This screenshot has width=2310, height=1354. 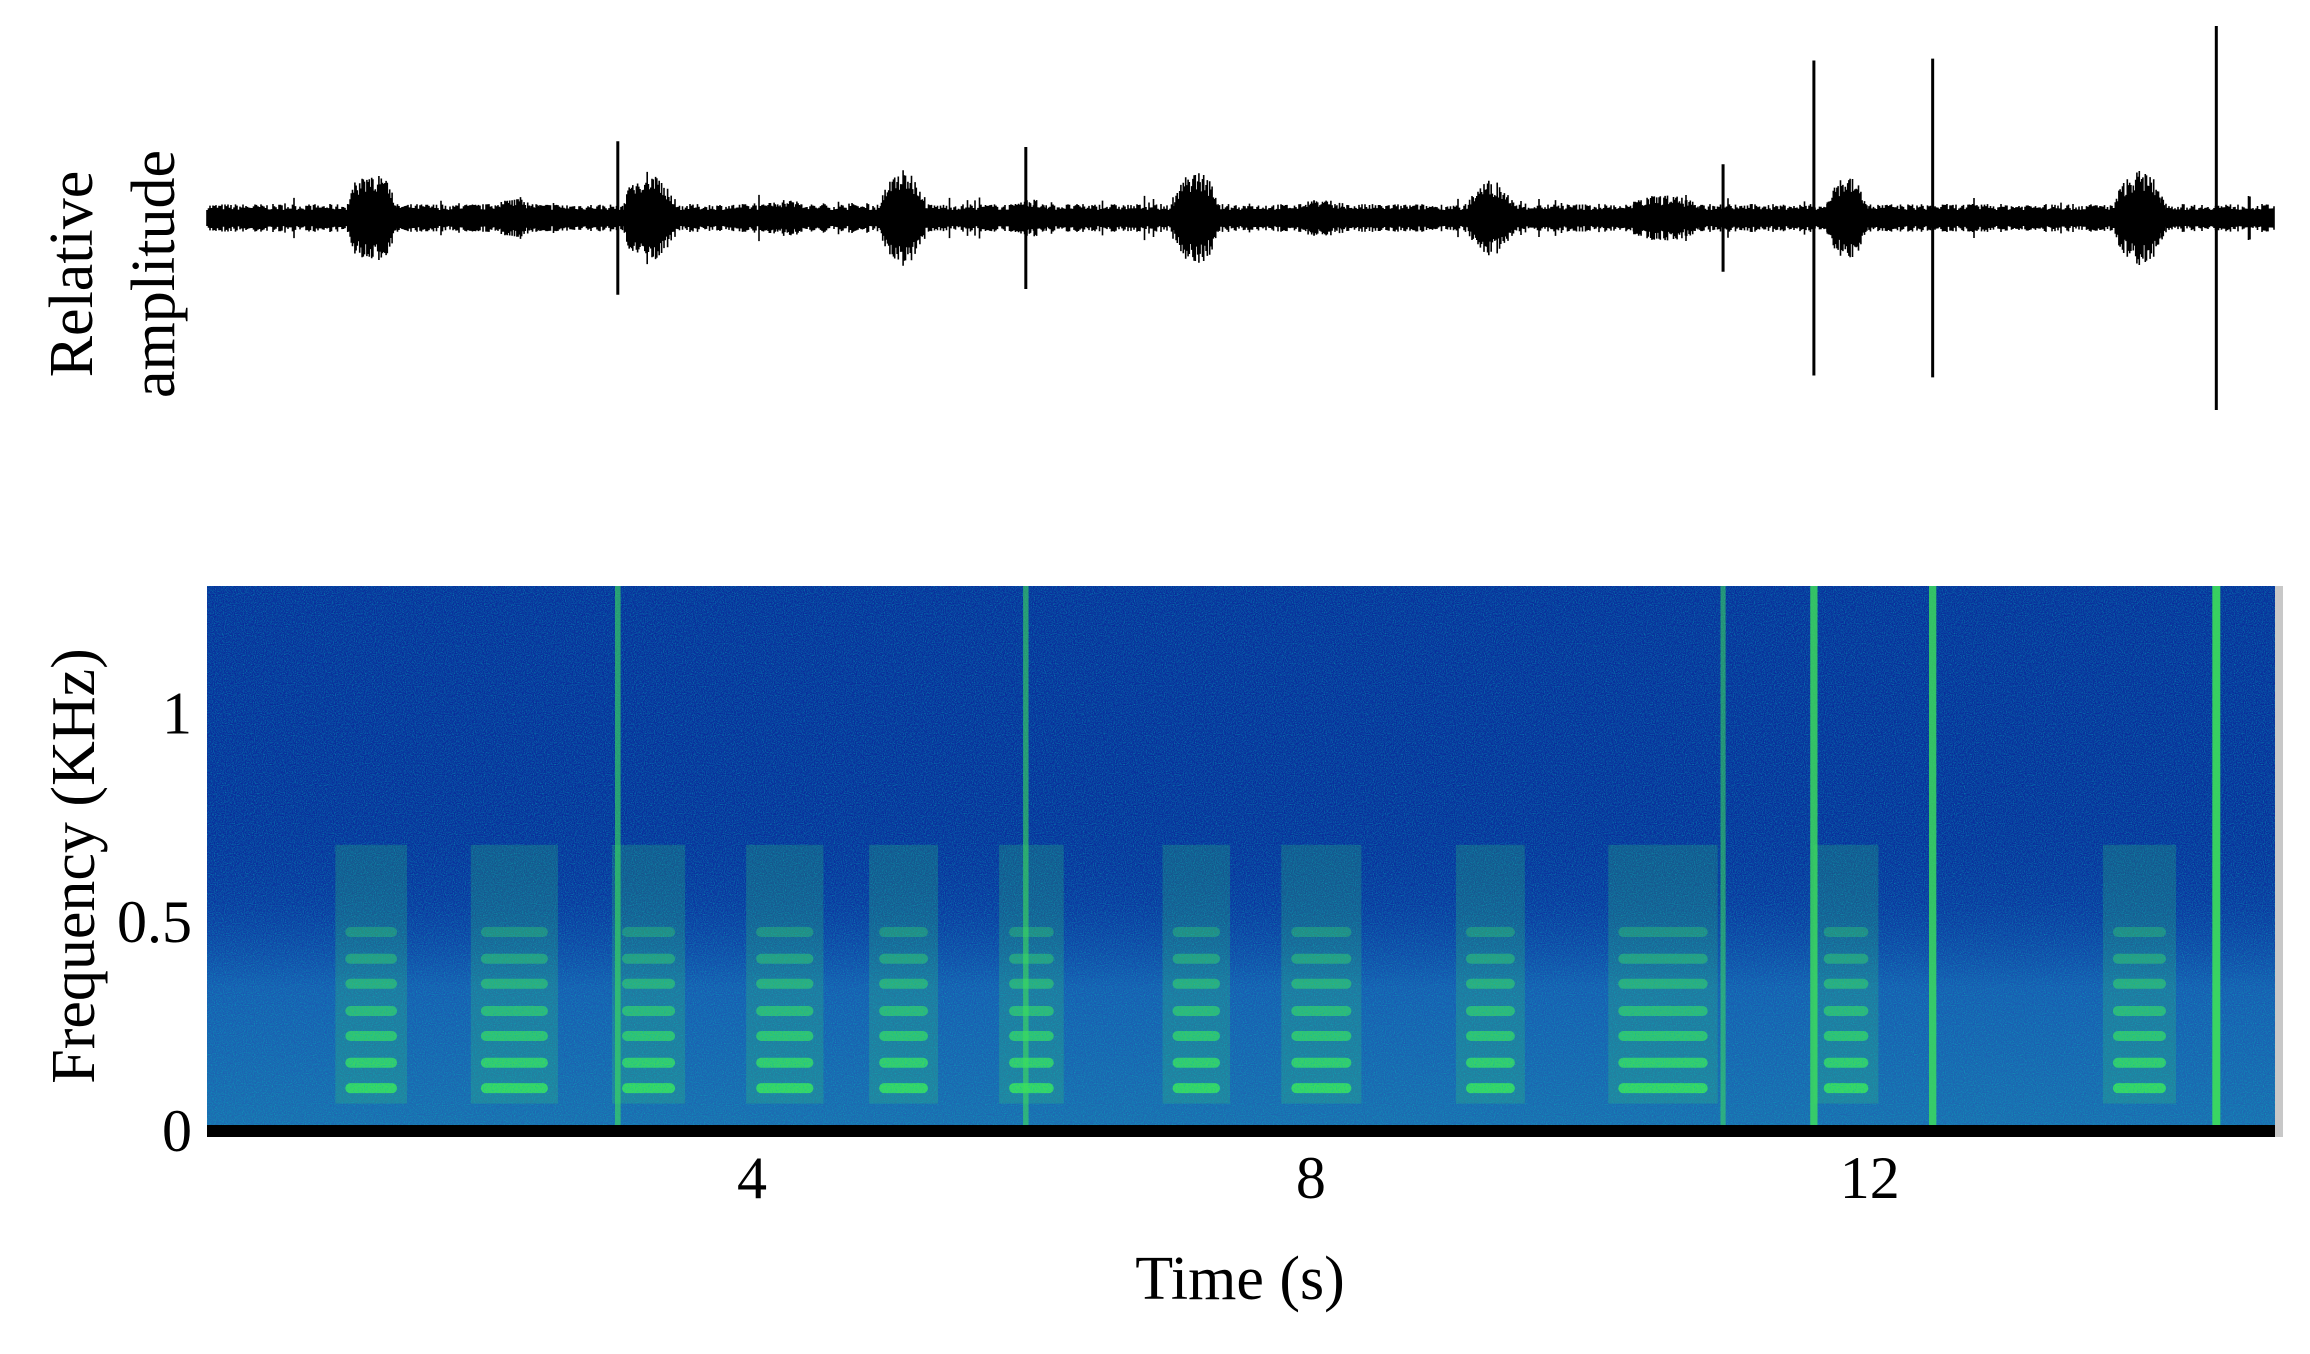 I want to click on frame-edge, so click(x=2279, y=861).